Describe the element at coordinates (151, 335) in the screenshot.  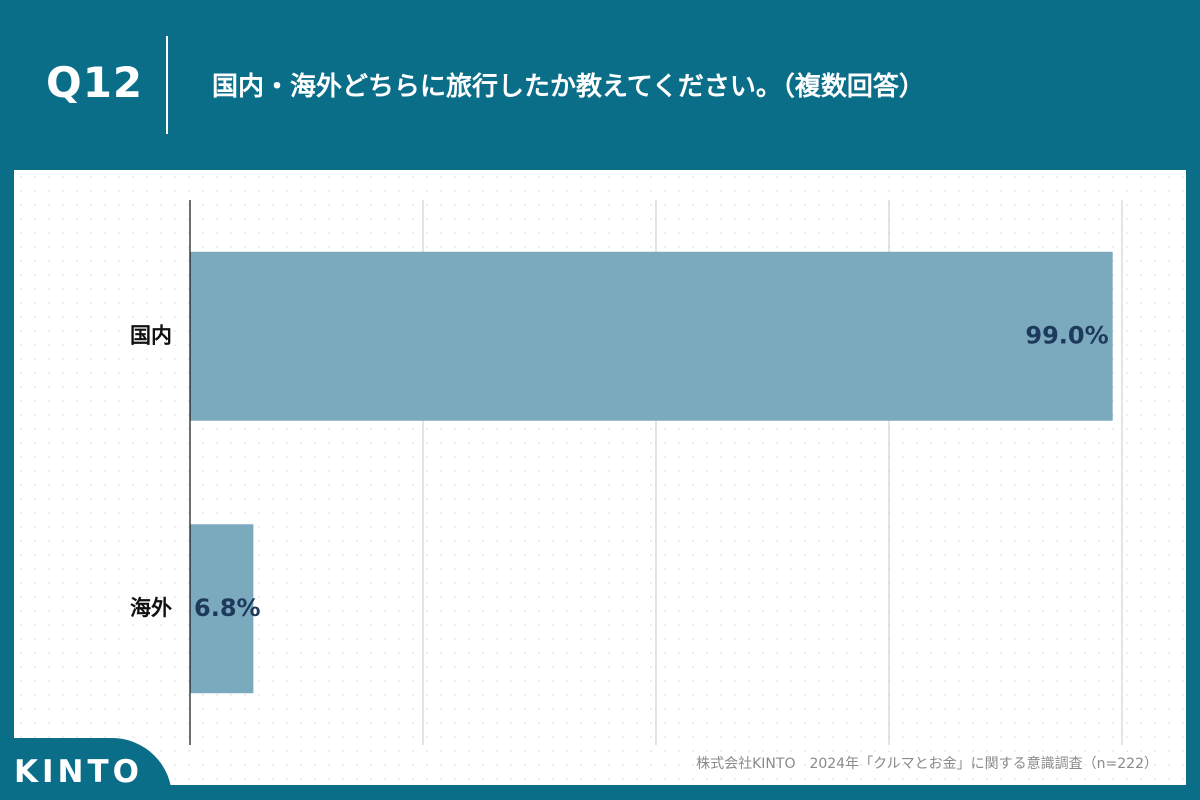
I see `category-label: 国内` at that location.